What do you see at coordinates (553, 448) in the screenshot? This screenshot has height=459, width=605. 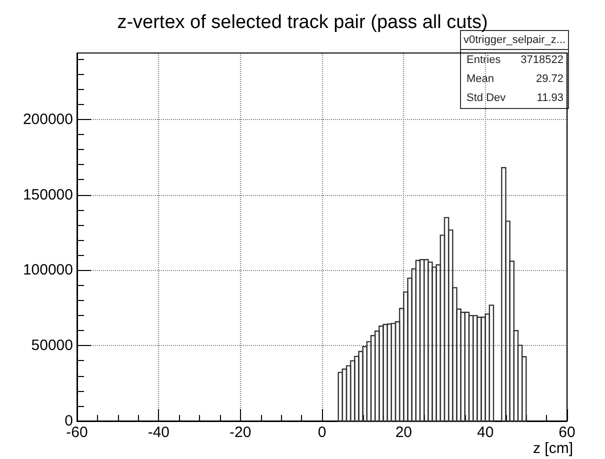 I see `x-axis-title: z [cm]` at bounding box center [553, 448].